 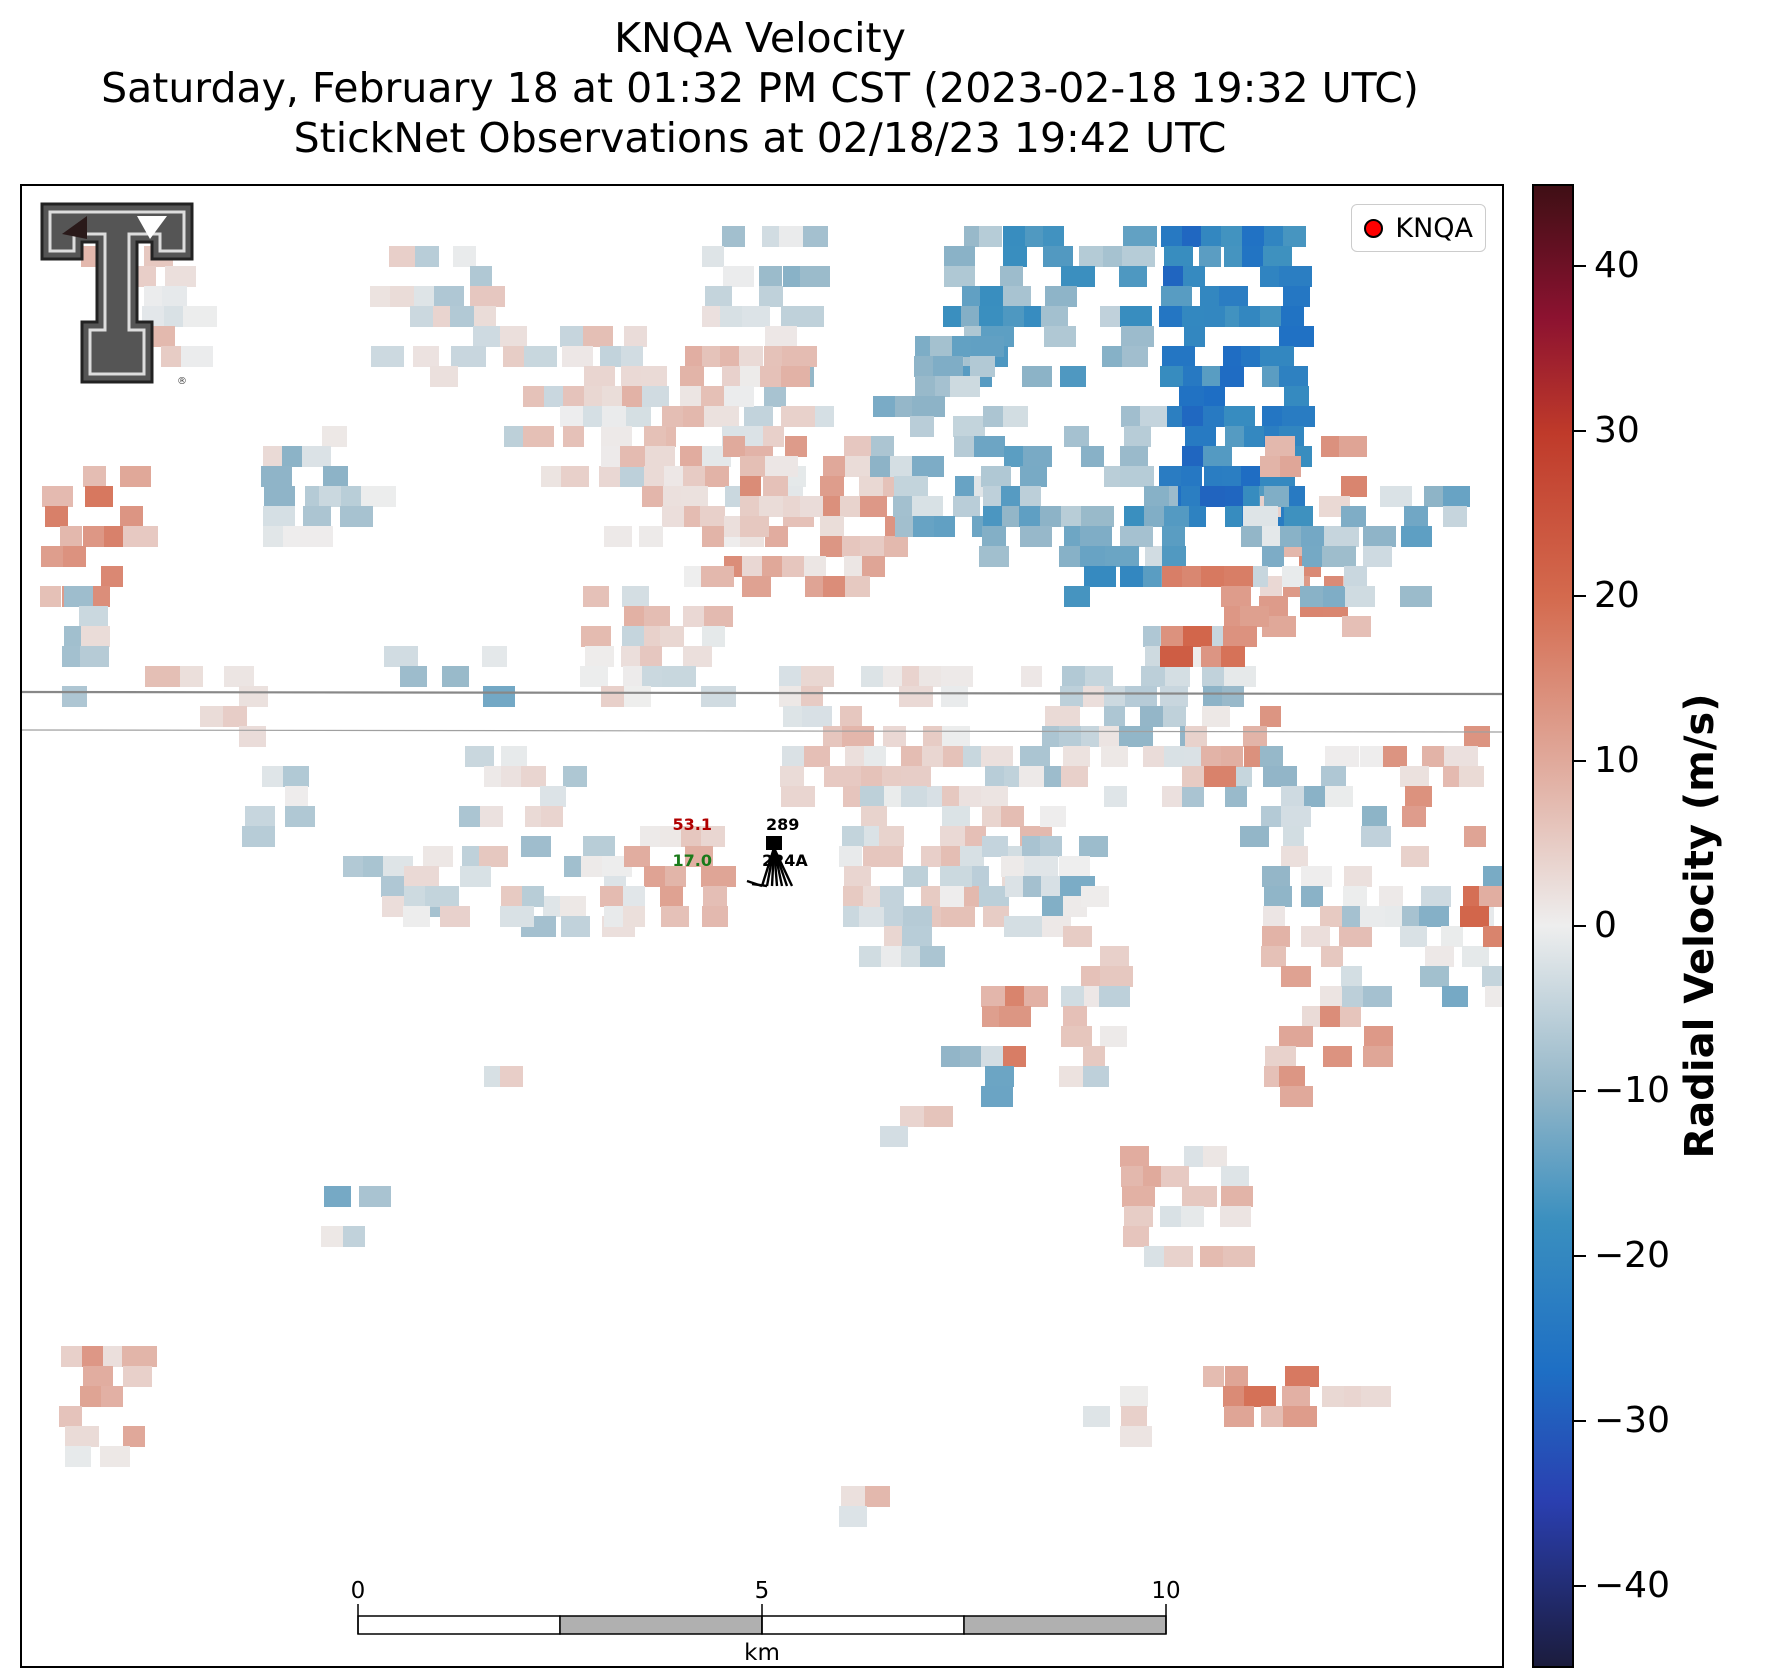 I want to click on scale-label-0: 0, so click(x=358, y=1591).